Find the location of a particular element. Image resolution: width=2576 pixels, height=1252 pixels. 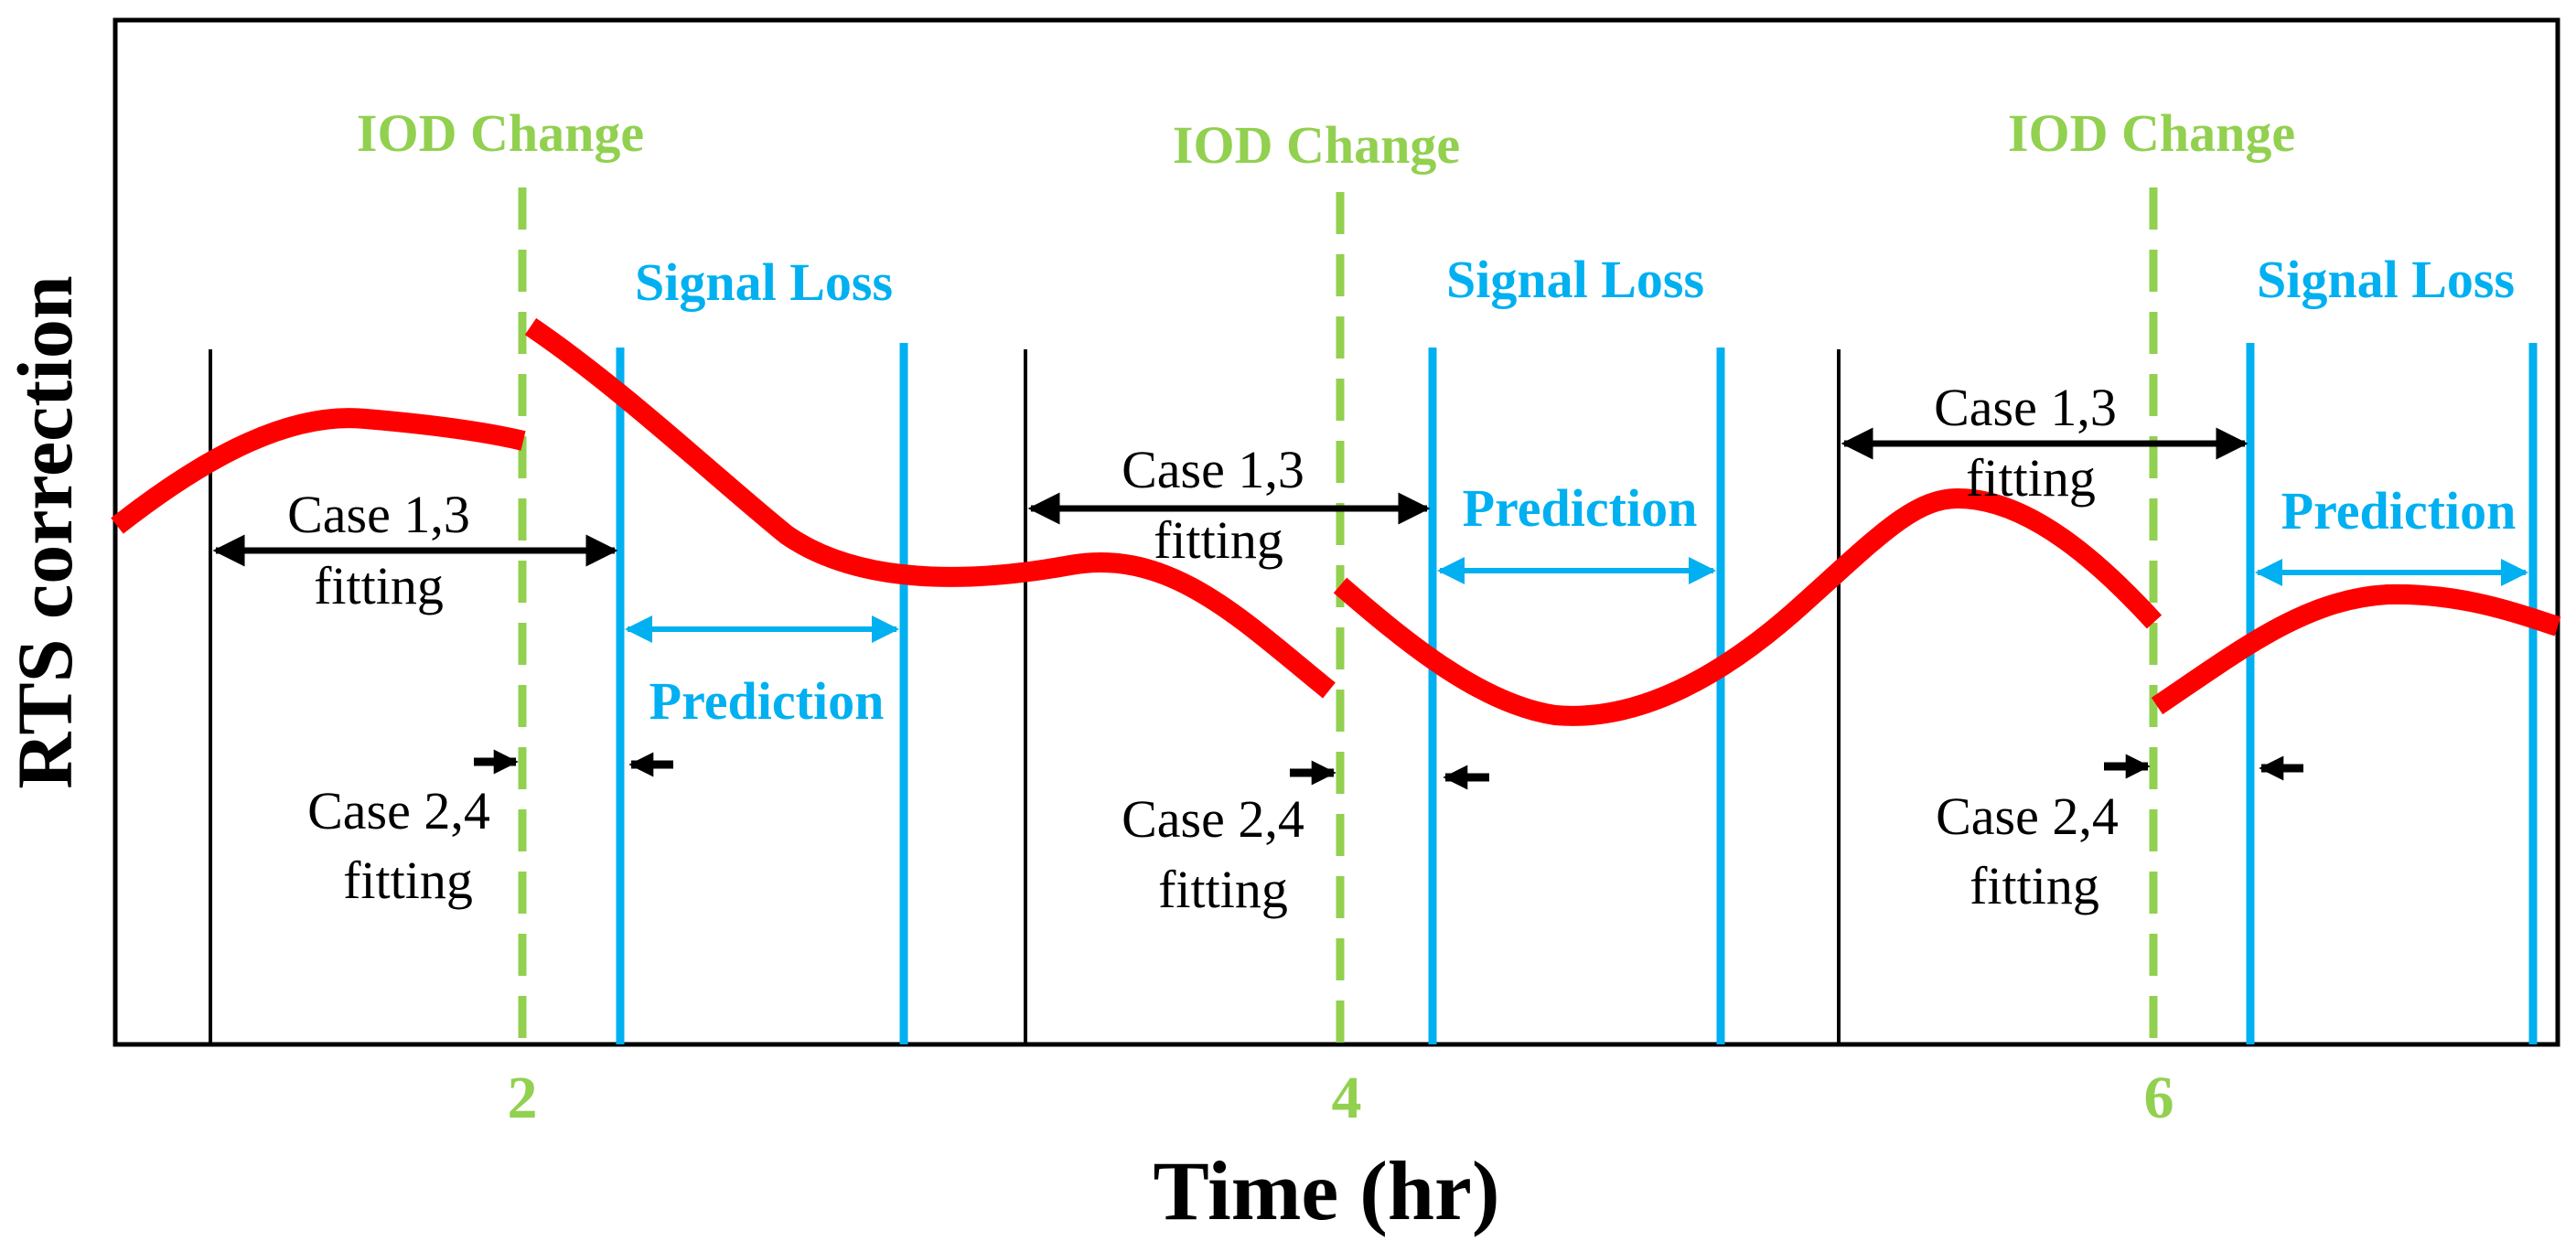

y-axis-title: RTS correction is located at coordinates (45, 531).